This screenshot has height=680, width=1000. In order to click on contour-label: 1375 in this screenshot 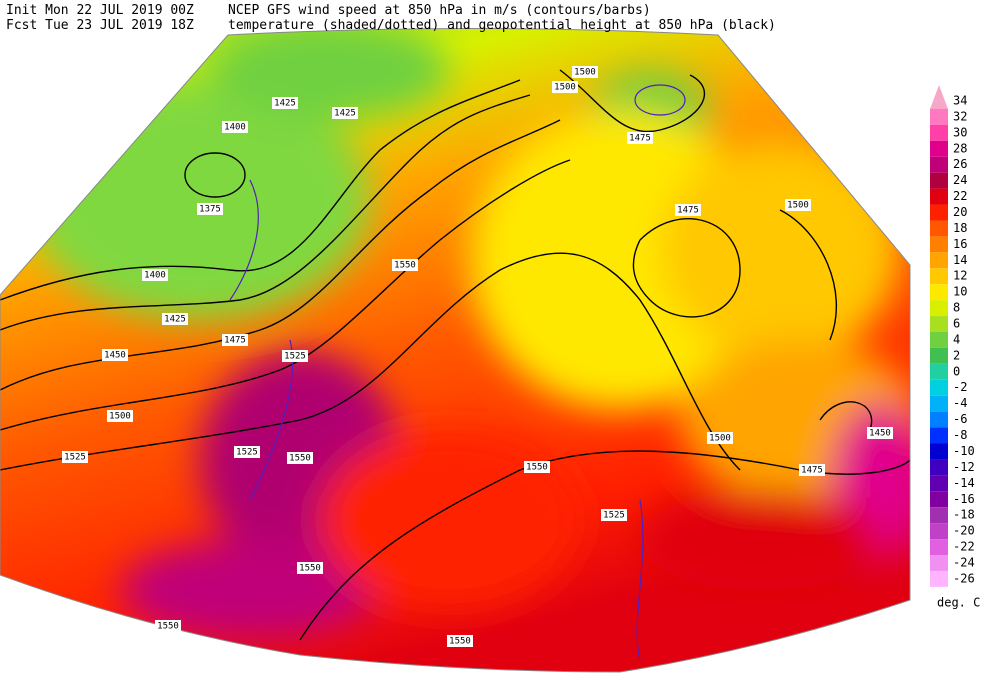, I will do `click(210, 210)`.